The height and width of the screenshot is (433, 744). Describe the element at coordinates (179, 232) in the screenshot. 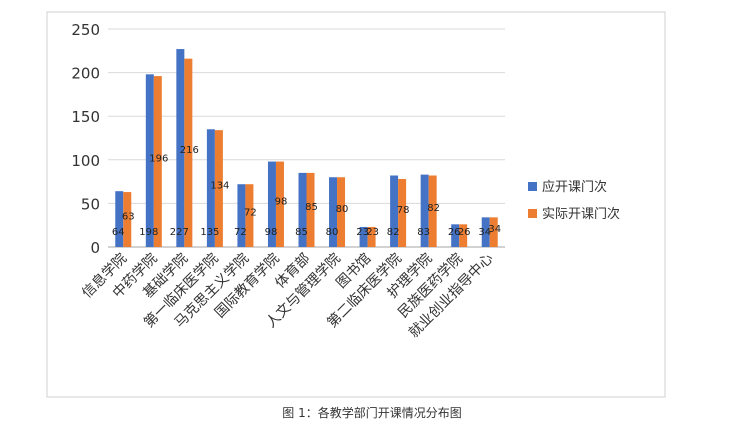

I see `data-label-series-1: 227` at that location.